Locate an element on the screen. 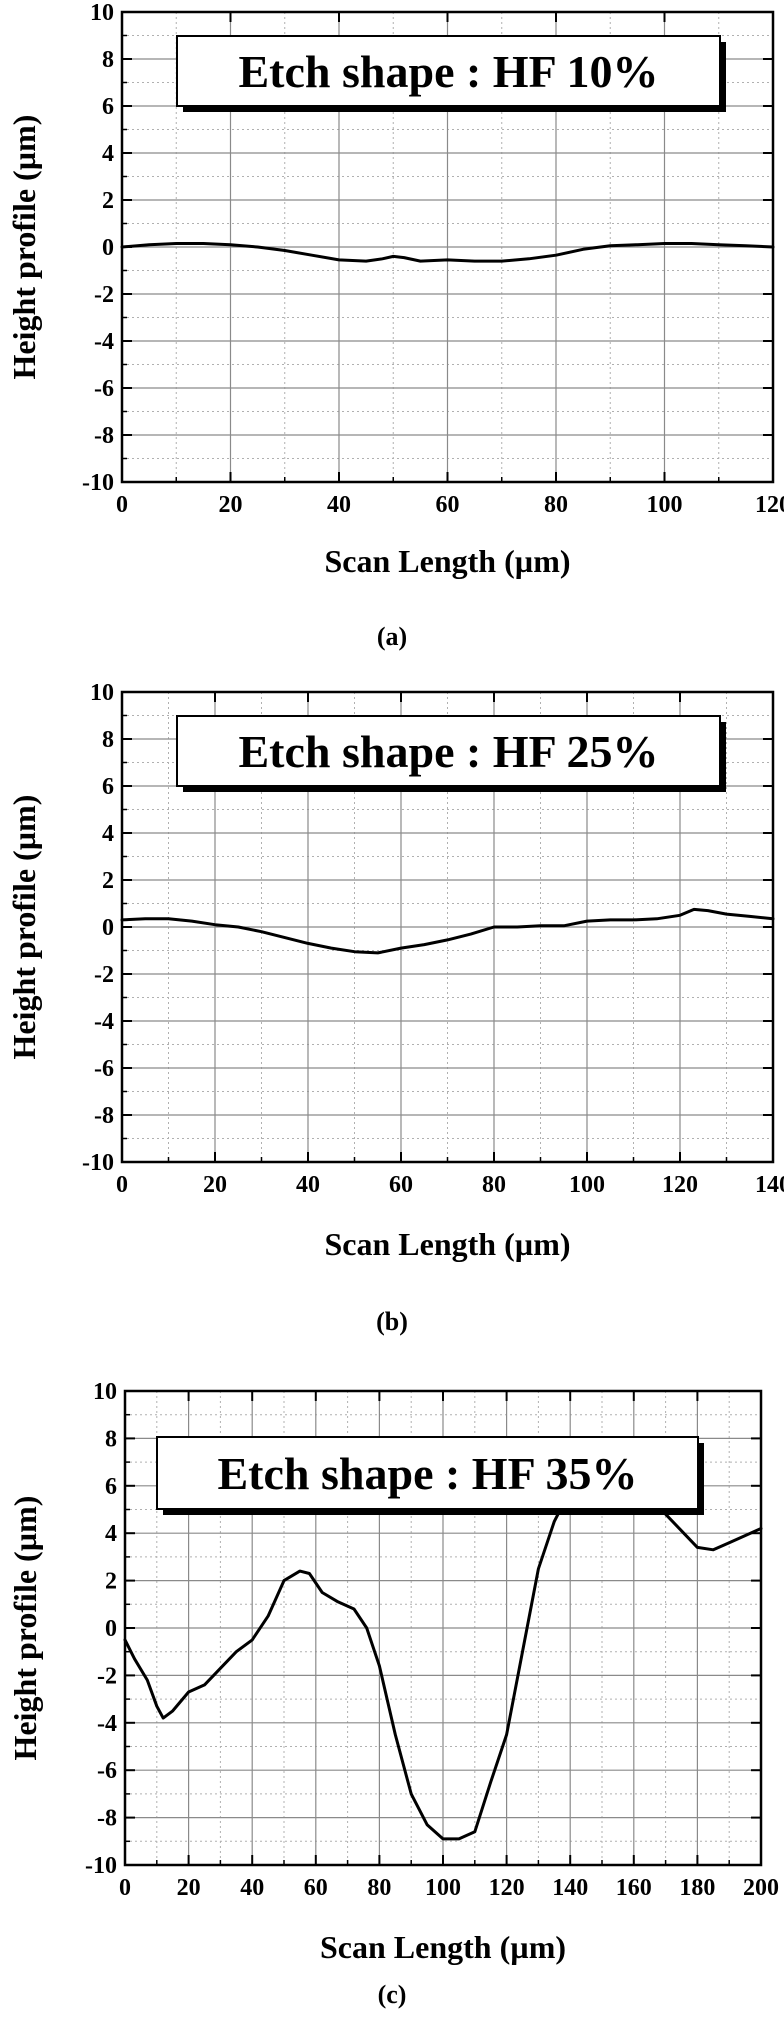 This screenshot has width=784, height=2017. chart-title: Etch shape : HF 10% is located at coordinates (449, 71).